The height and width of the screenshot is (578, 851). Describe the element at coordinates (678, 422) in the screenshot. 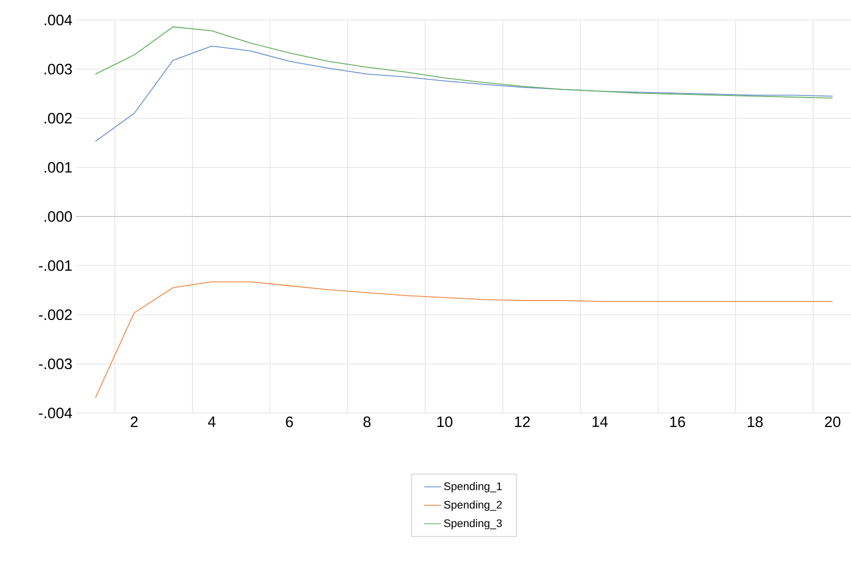

I see `x-tick-label: 16` at that location.